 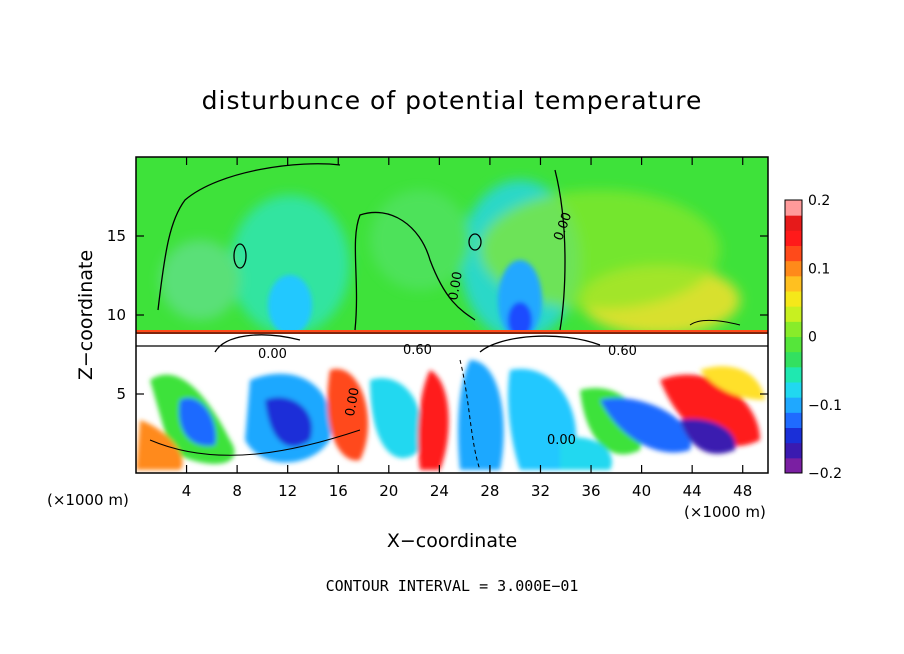 What do you see at coordinates (452, 541) in the screenshot?
I see `x-axis-label: X−coordinate` at bounding box center [452, 541].